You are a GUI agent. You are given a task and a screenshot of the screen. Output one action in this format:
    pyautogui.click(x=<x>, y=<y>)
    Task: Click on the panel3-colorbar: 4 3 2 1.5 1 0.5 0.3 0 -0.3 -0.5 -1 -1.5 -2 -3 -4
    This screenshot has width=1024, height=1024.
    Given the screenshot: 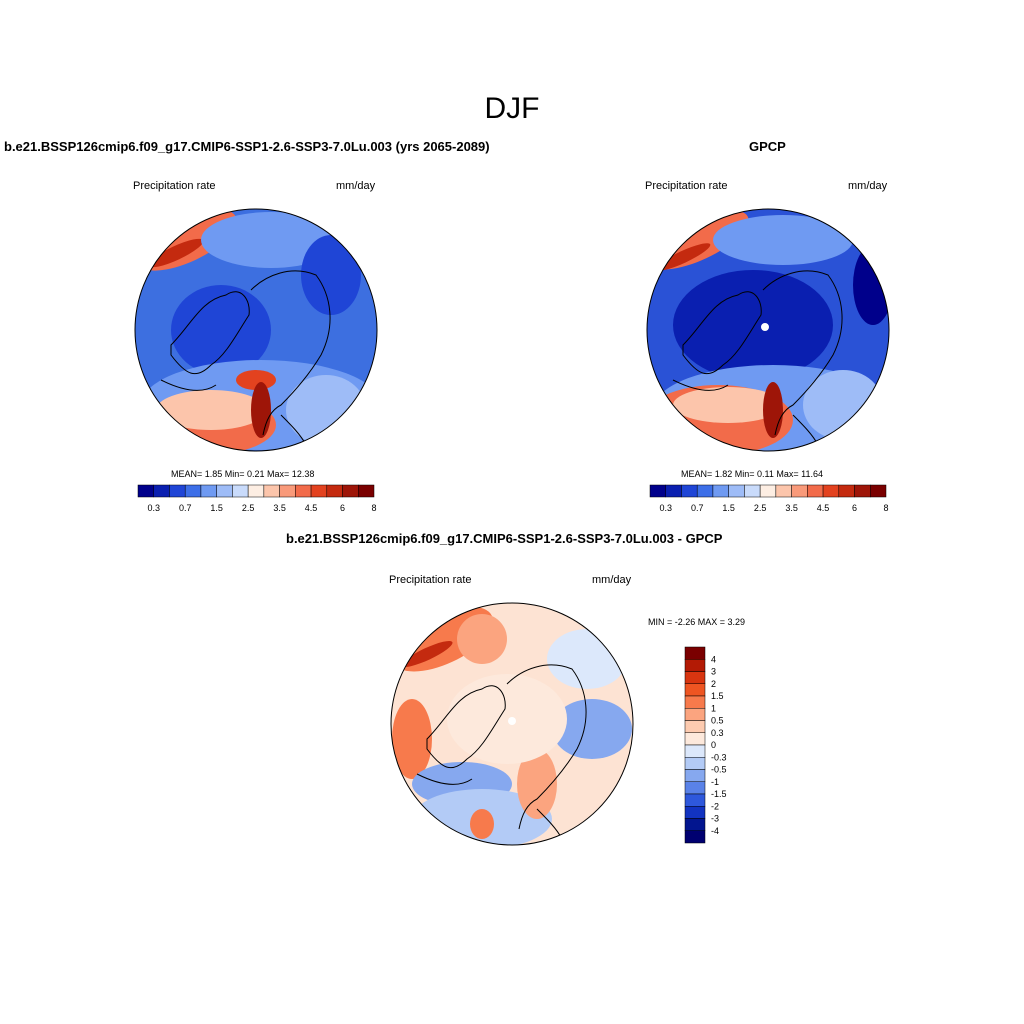 What is the action you would take?
    pyautogui.click(x=705, y=745)
    